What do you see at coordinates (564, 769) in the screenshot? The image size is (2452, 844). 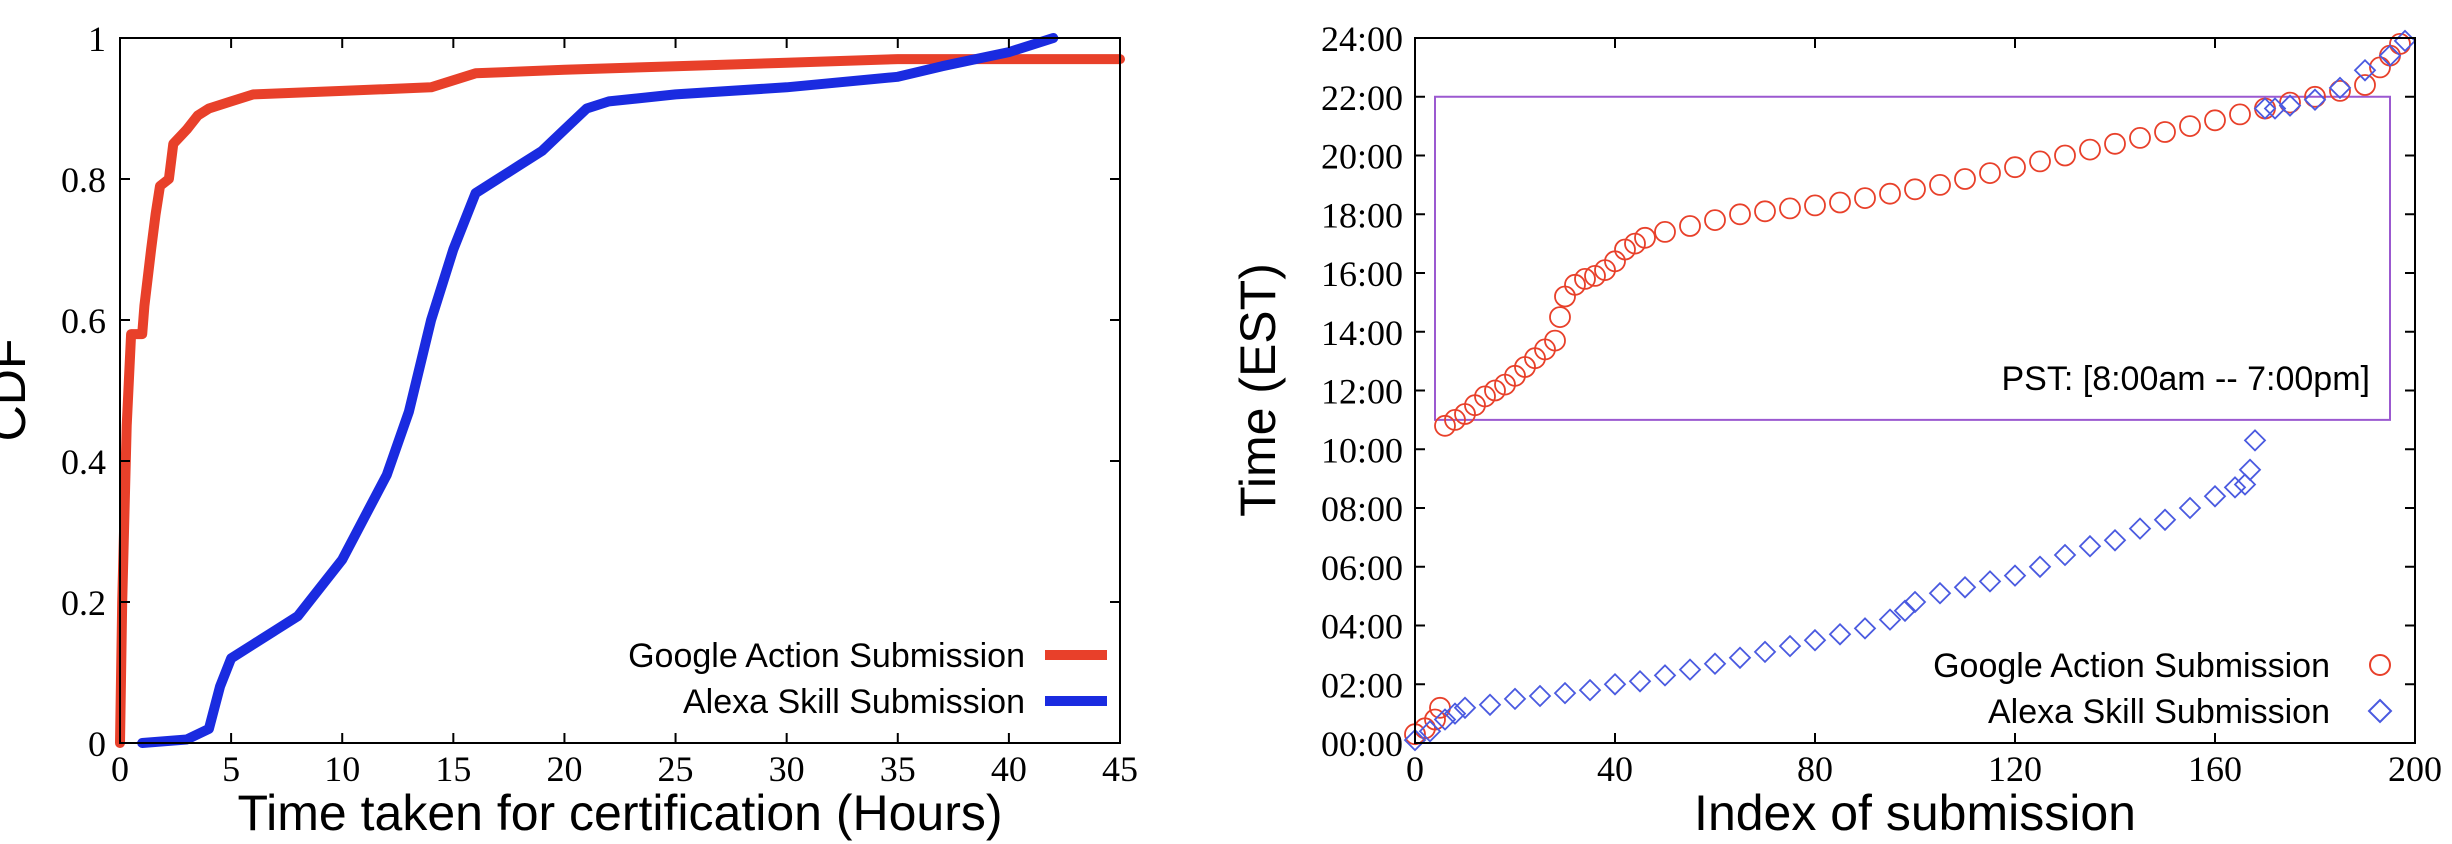 I see `cdf-x-tick-label: 20` at bounding box center [564, 769].